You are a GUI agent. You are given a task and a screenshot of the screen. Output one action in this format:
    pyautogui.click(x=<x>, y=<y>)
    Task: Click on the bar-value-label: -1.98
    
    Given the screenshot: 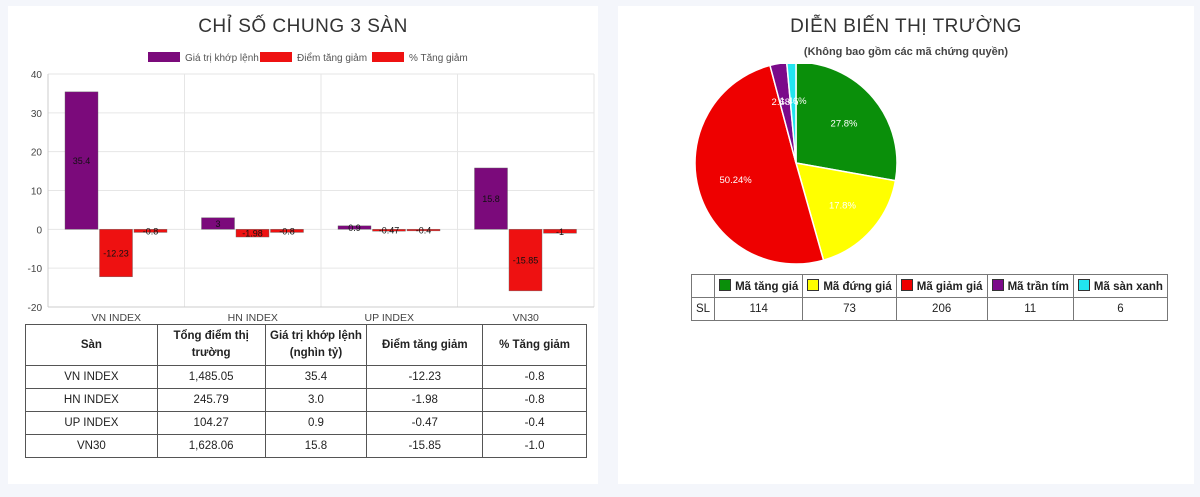 What is the action you would take?
    pyautogui.click(x=252, y=234)
    